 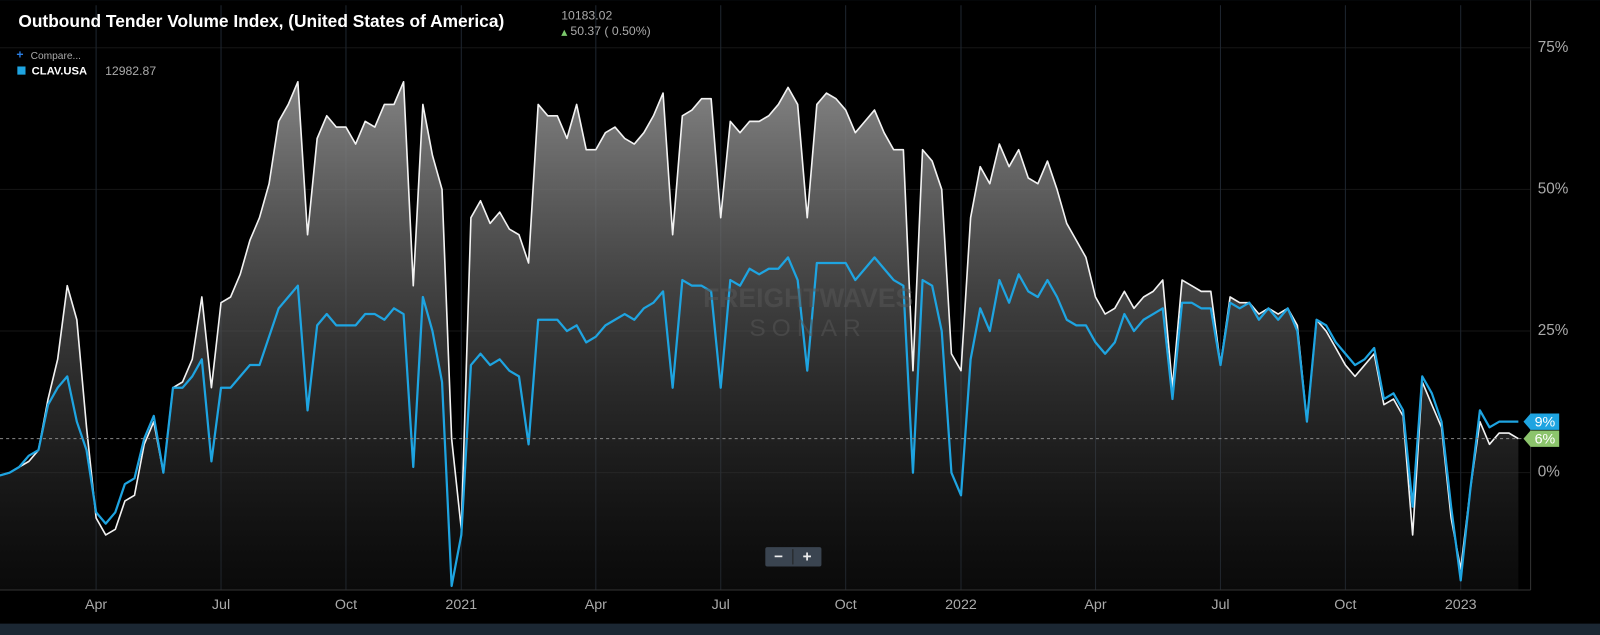 I want to click on zoom-out: −, so click(x=778, y=556).